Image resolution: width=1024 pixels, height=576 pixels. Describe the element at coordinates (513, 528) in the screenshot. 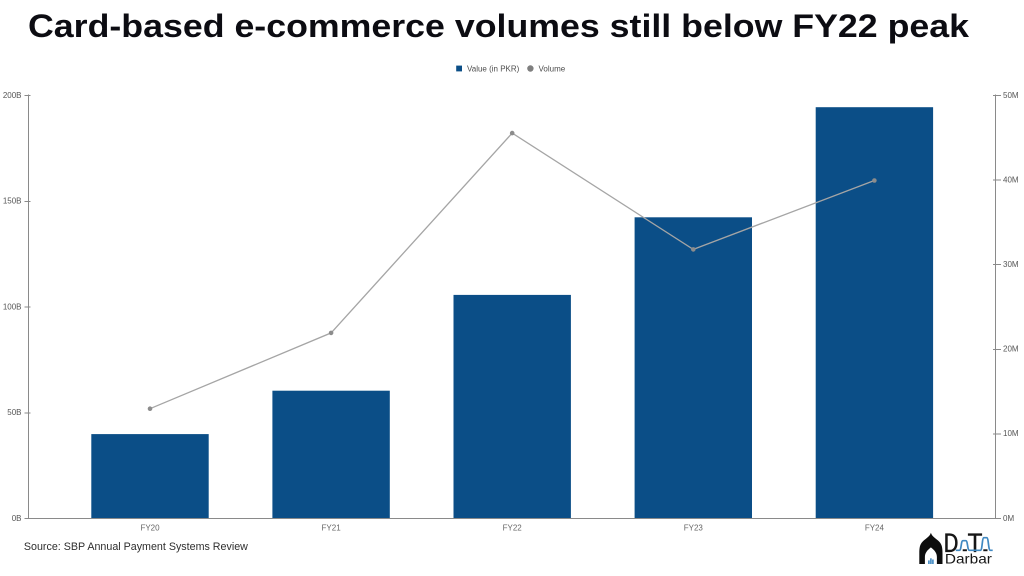

I see `svg-text: FY22` at that location.